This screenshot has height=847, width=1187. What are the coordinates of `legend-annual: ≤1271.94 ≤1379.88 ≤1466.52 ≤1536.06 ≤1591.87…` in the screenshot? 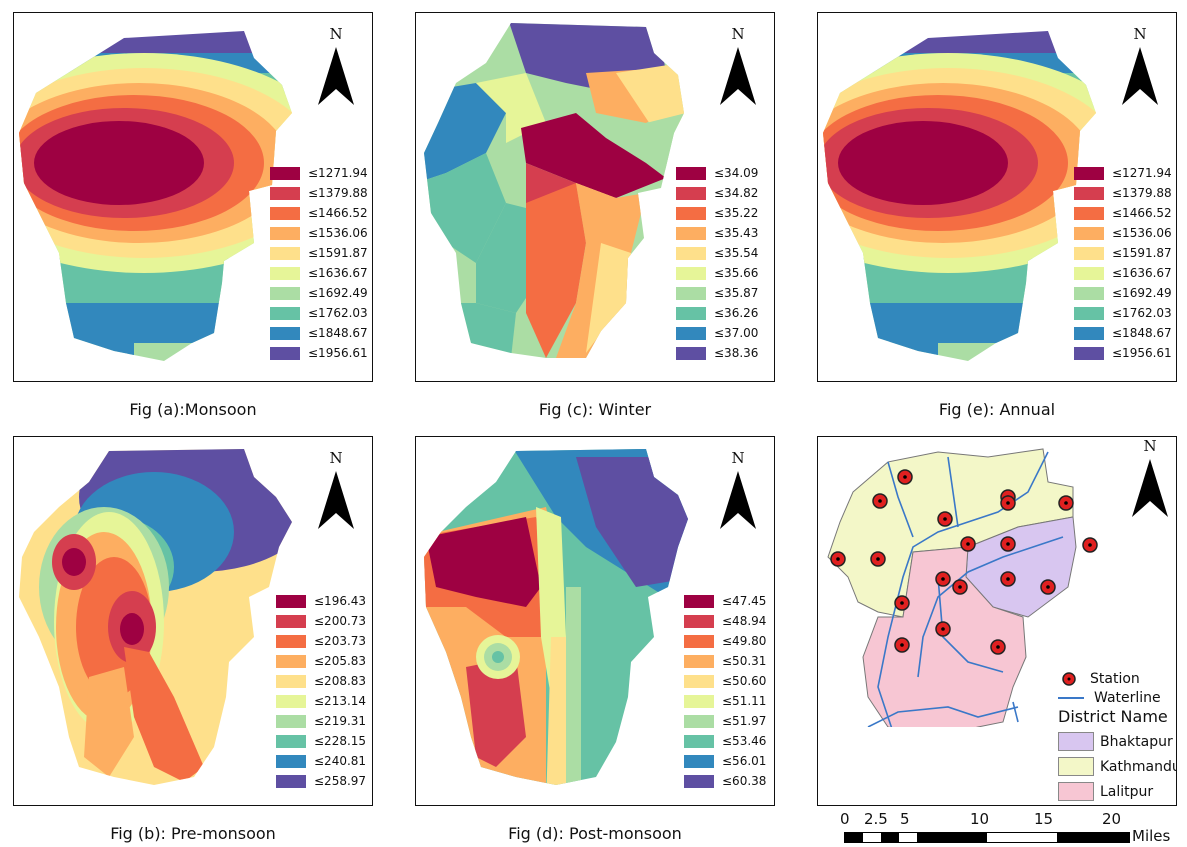 It's located at (1123, 263).